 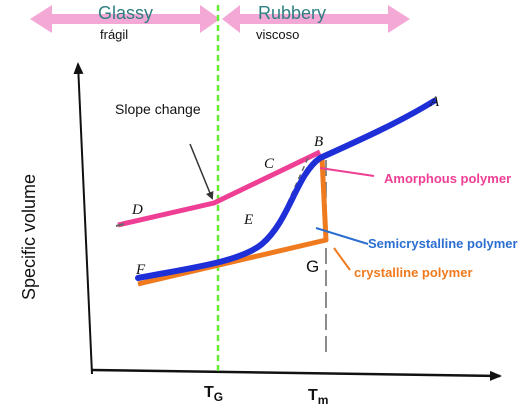 I want to click on amorphous-curve, so click(x=219, y=188).